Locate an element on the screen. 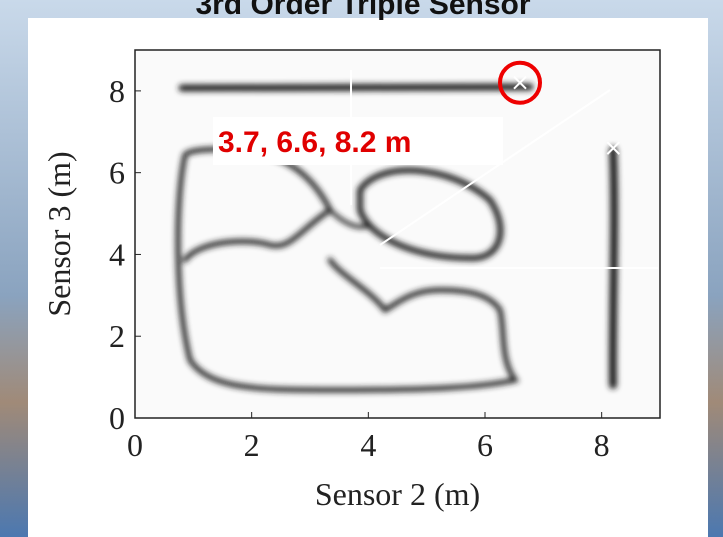 The image size is (723, 537). x-tick-label: 6 is located at coordinates (485, 445).